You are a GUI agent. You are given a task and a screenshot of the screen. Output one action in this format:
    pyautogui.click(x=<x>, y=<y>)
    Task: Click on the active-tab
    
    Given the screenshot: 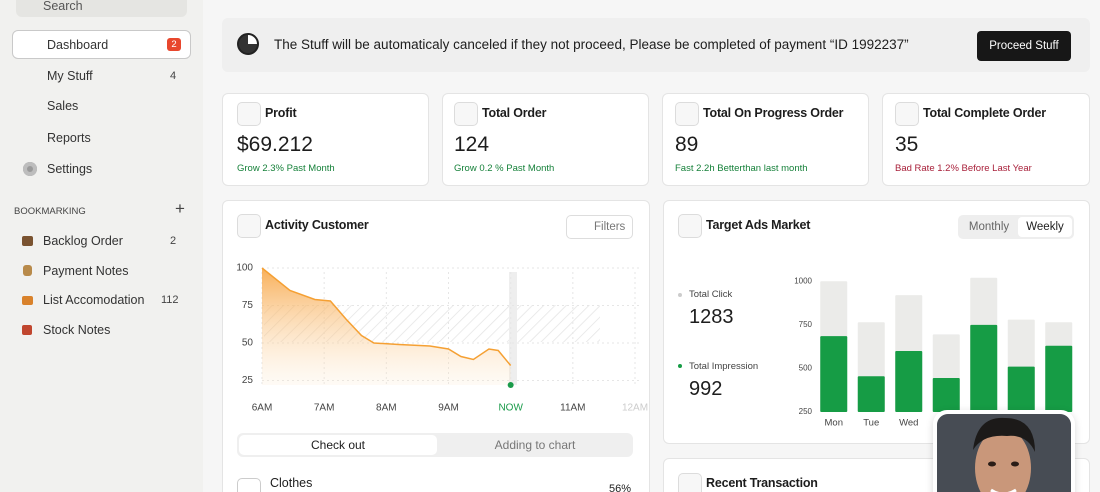 What is the action you would take?
    pyautogui.click(x=338, y=445)
    